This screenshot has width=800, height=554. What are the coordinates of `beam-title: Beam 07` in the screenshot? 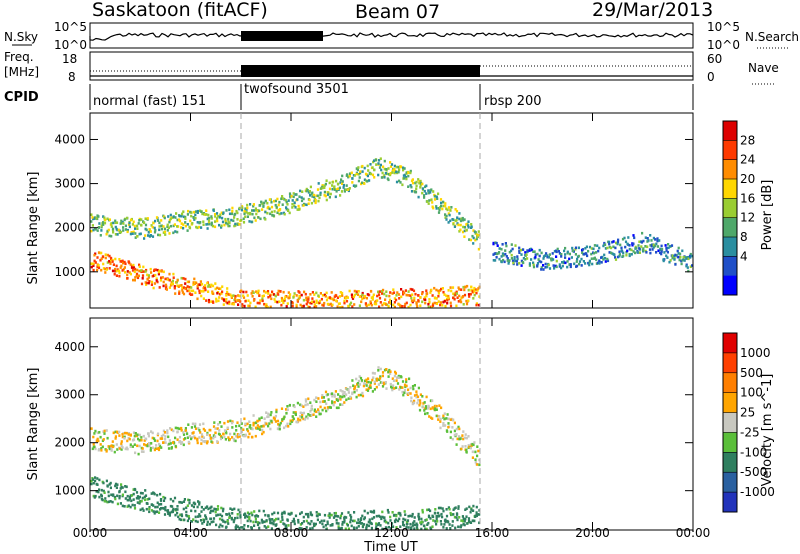 It's located at (397, 12).